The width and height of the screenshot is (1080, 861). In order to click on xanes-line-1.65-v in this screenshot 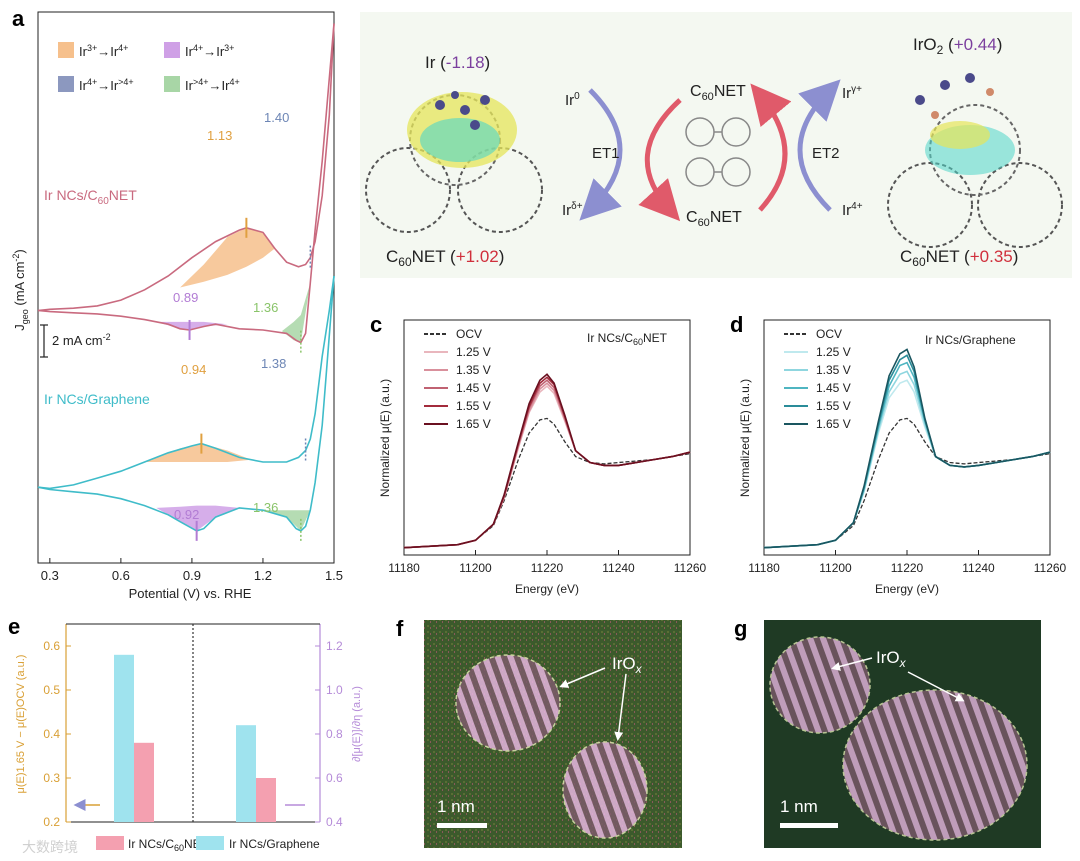, I will do `click(547, 461)`.